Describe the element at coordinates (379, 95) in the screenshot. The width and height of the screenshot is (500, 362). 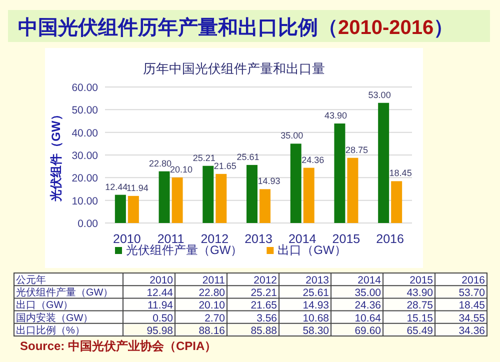
I see `data-label: 53.00` at that location.